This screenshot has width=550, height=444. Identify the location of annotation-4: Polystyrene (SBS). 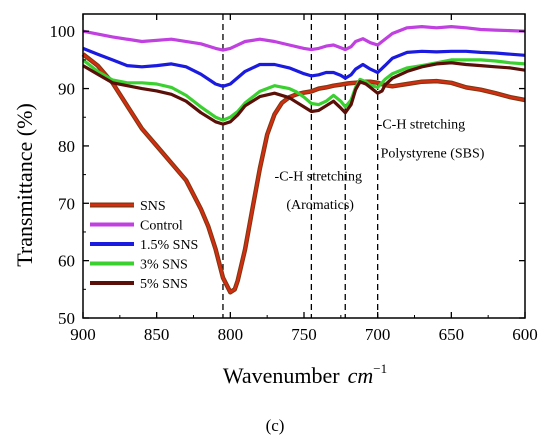
(433, 153).